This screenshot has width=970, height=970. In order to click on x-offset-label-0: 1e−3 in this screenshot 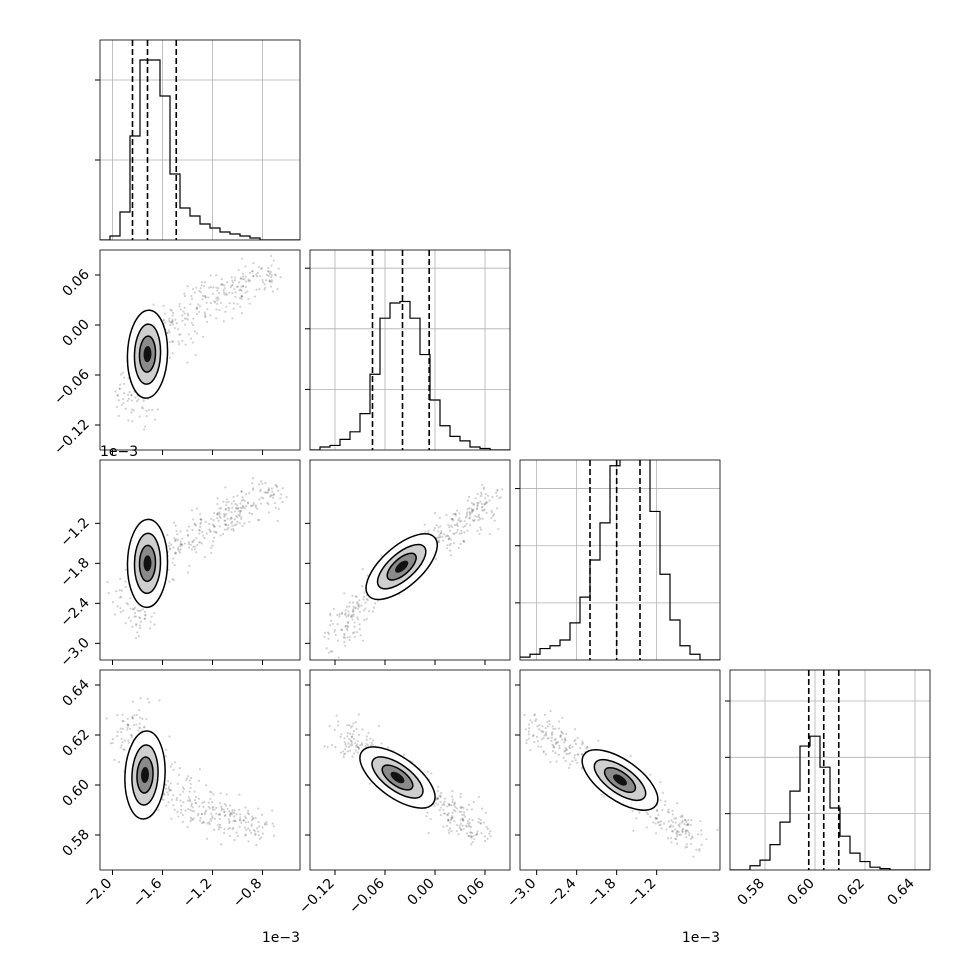, I will do `click(281, 938)`.